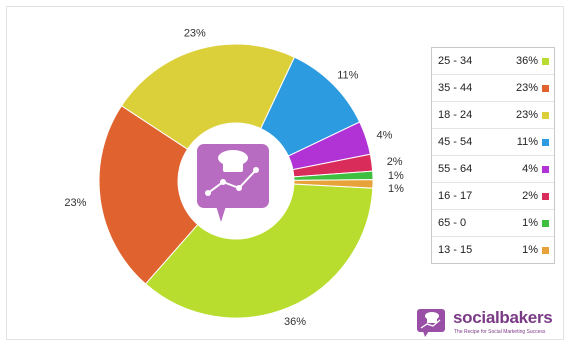 The width and height of the screenshot is (570, 345). What do you see at coordinates (431, 323) in the screenshot?
I see `chef-hat-chart-icon` at bounding box center [431, 323].